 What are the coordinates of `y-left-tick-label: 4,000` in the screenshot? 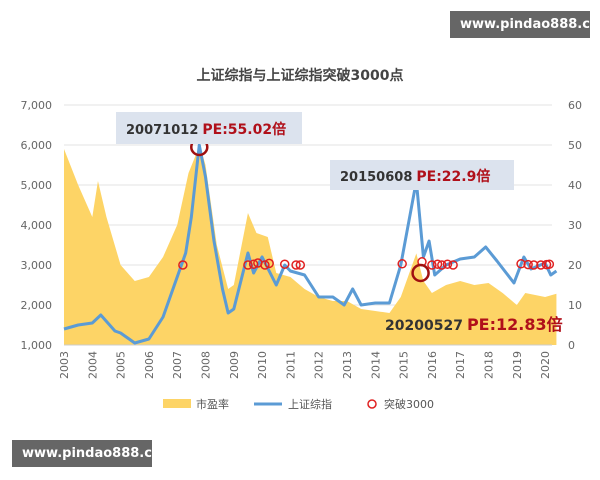 It's located at (37, 225).